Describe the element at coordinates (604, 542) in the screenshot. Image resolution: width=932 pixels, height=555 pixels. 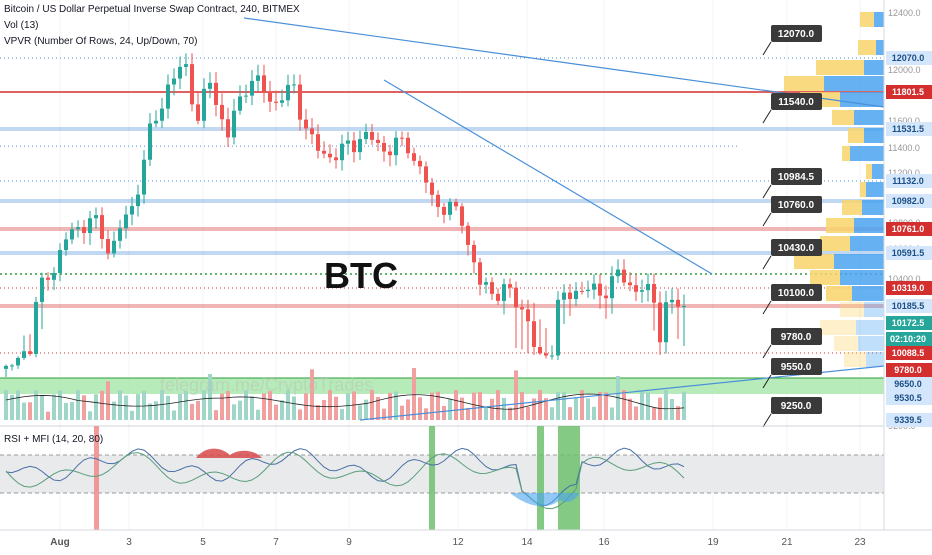
I see `time-tick-label: 16` at that location.